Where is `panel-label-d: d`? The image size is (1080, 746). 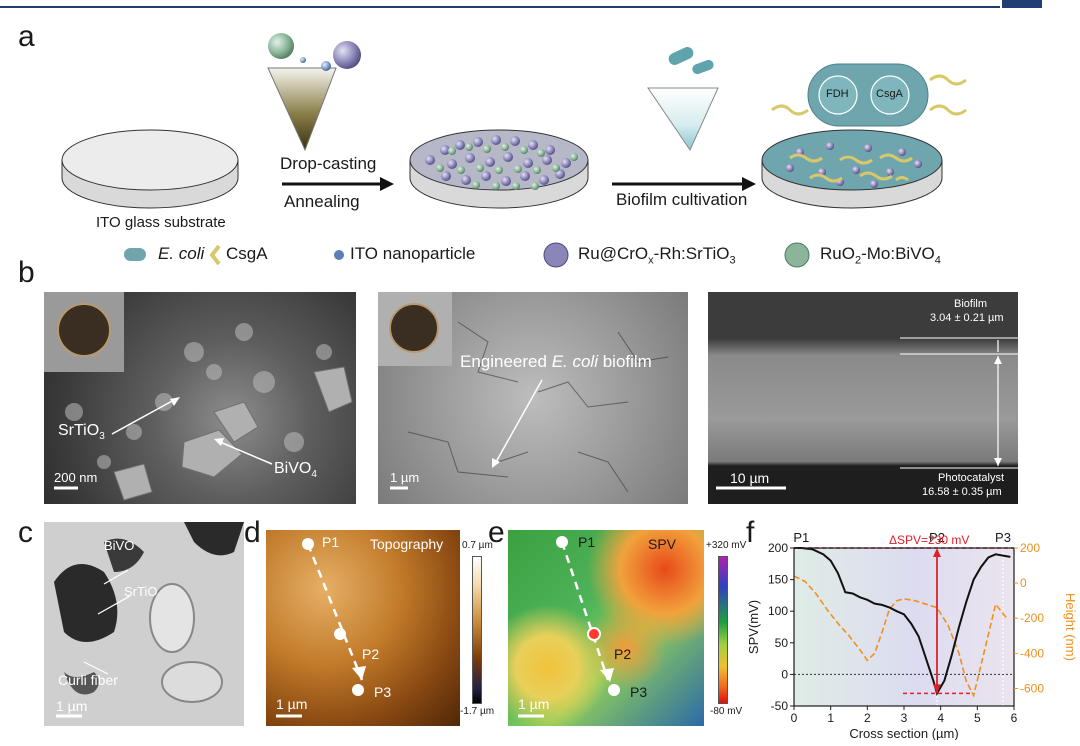
panel-label-d: d is located at coordinates (252, 532).